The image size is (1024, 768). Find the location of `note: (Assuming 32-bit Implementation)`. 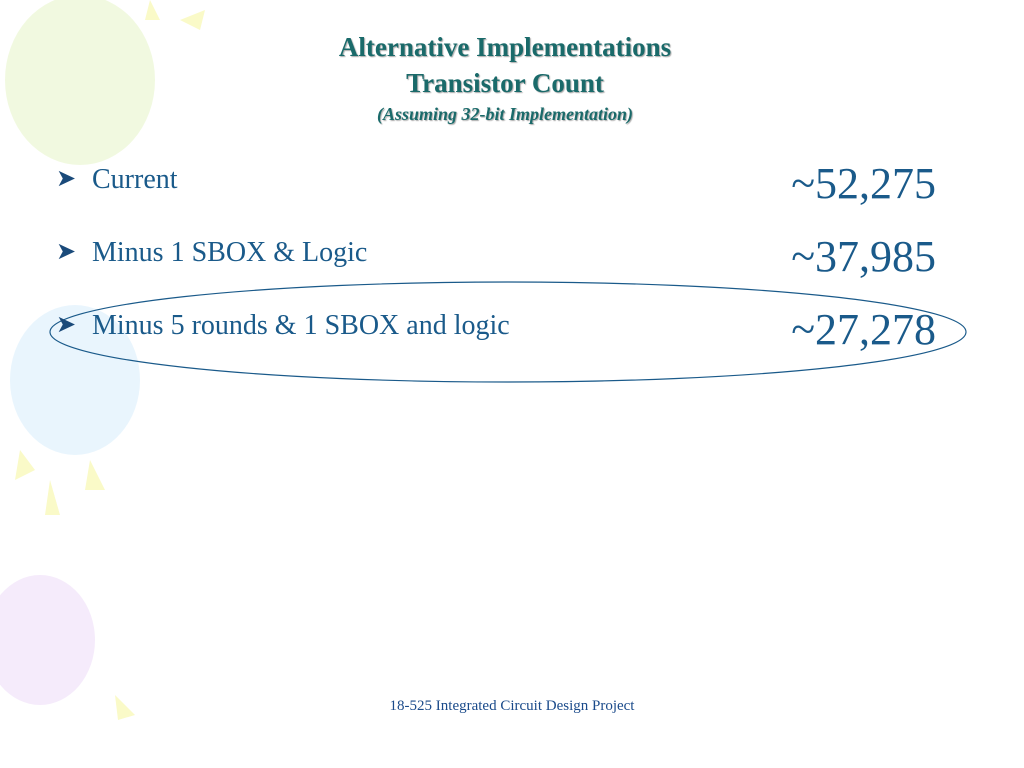

note: (Assuming 32-bit Implementation) is located at coordinates (505, 114).